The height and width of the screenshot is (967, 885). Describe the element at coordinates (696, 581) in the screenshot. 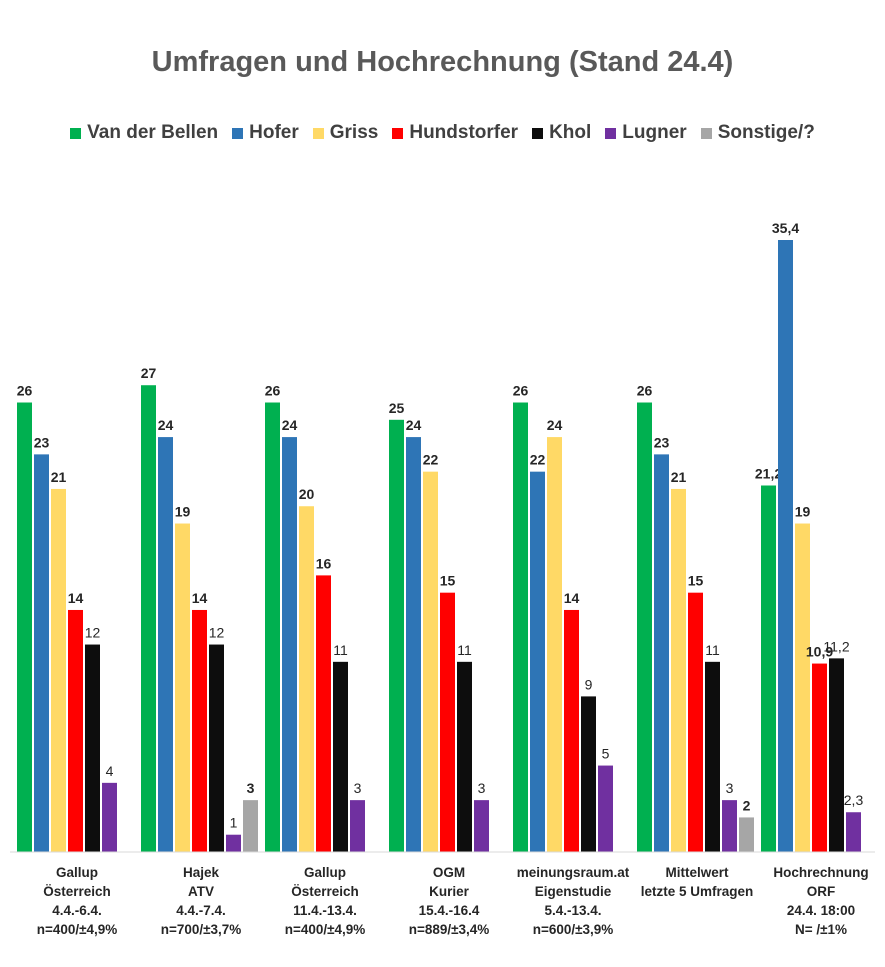

I see `data-label: 15` at that location.